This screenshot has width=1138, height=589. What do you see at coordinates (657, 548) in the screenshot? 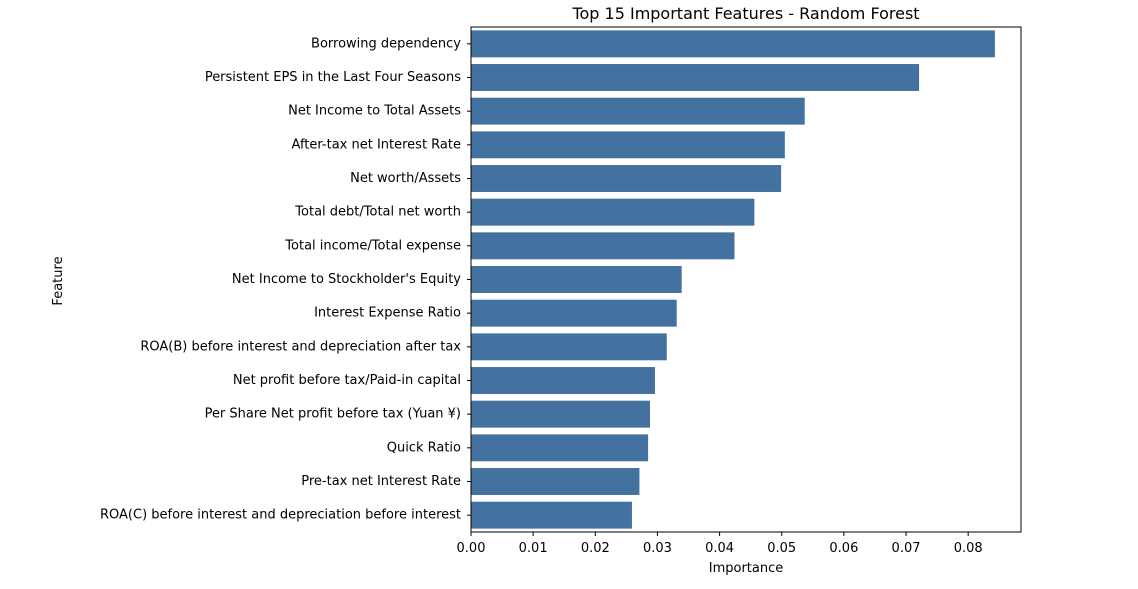
I see `x-tick-label: 0.03` at bounding box center [657, 548].